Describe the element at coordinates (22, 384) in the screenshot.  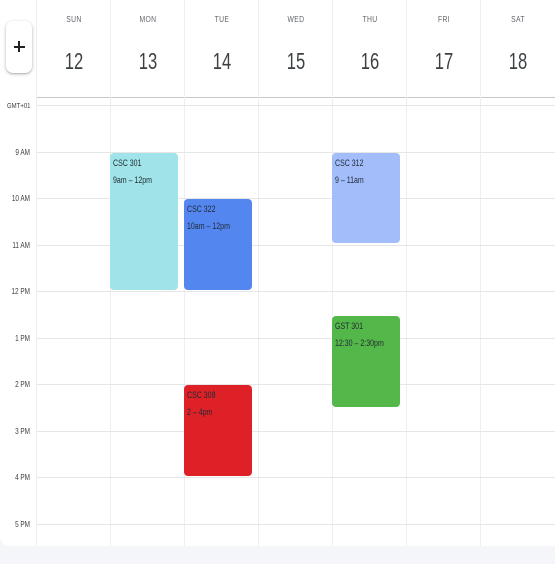
I see `hour-label: 2 PM` at that location.